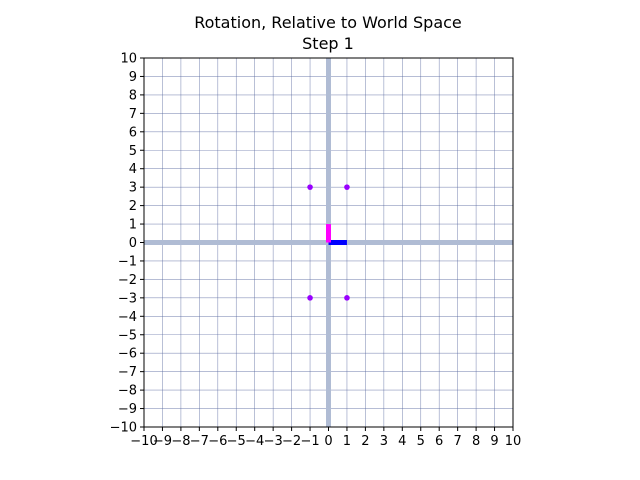  Describe the element at coordinates (402, 441) in the screenshot. I see `x-tick-label: 4` at that location.